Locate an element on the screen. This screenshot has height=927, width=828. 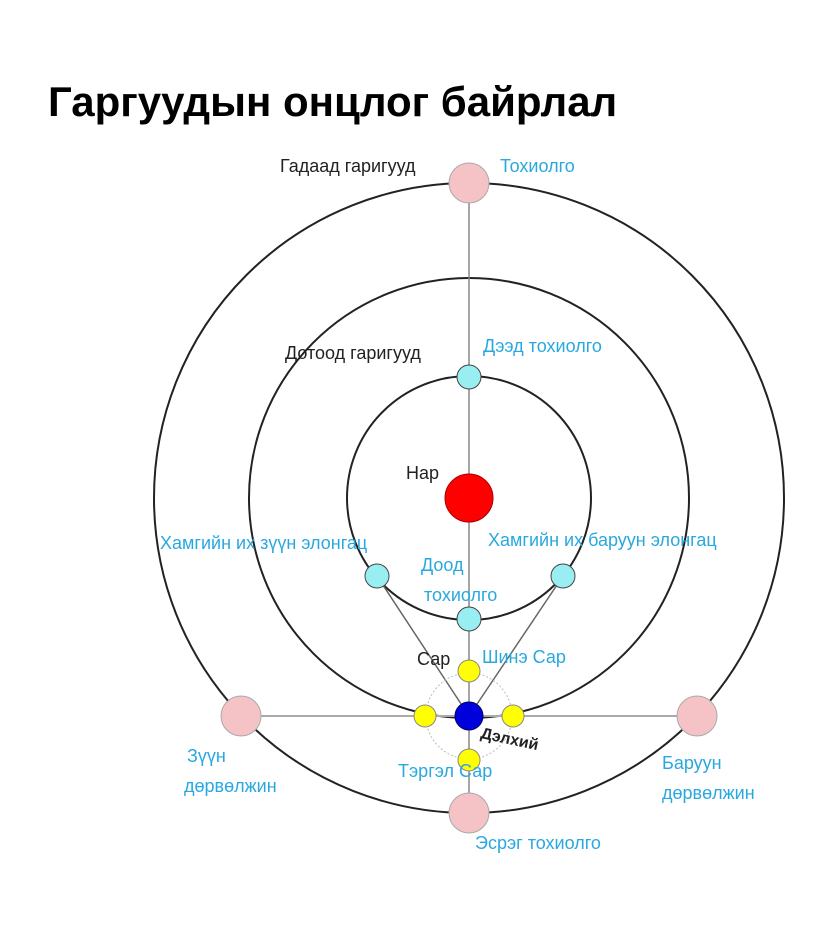
label-inferior-conjunction-line1: Доод is located at coordinates (442, 565).